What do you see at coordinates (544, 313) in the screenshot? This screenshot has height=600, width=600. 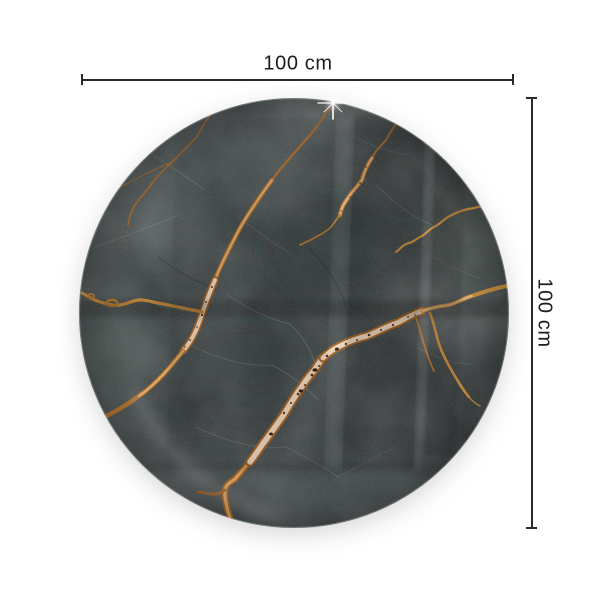 I see `height-dimension-label: 100 cm` at bounding box center [544, 313].